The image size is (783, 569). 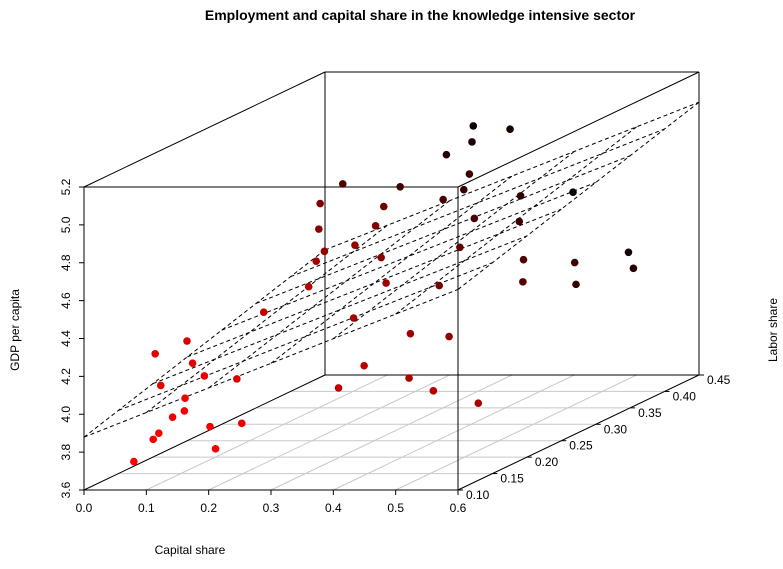 What do you see at coordinates (616, 429) in the screenshot?
I see `y-tick-label: 0.30` at bounding box center [616, 429].